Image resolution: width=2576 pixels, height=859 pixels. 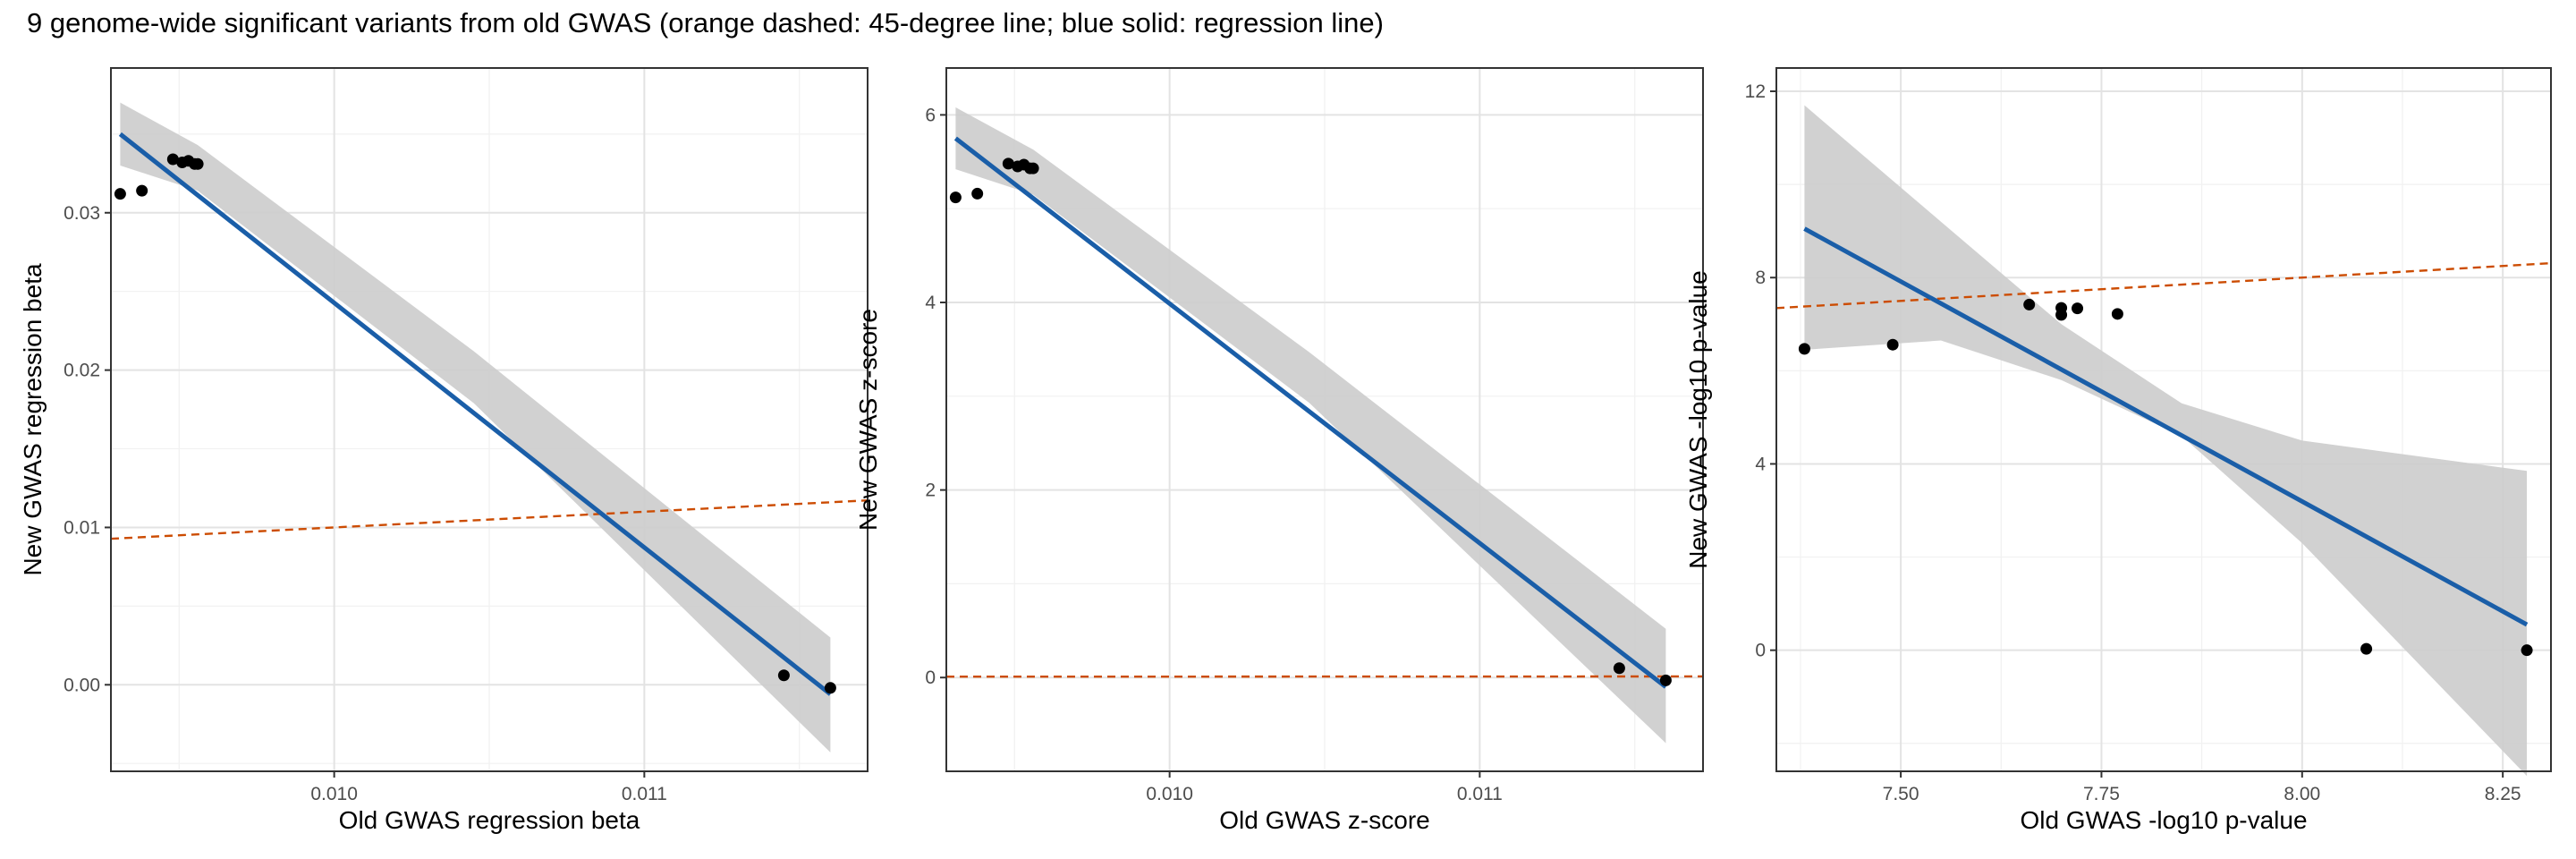 What do you see at coordinates (33, 419) in the screenshot?
I see `y-axis-title: New GWAS regression beta` at bounding box center [33, 419].